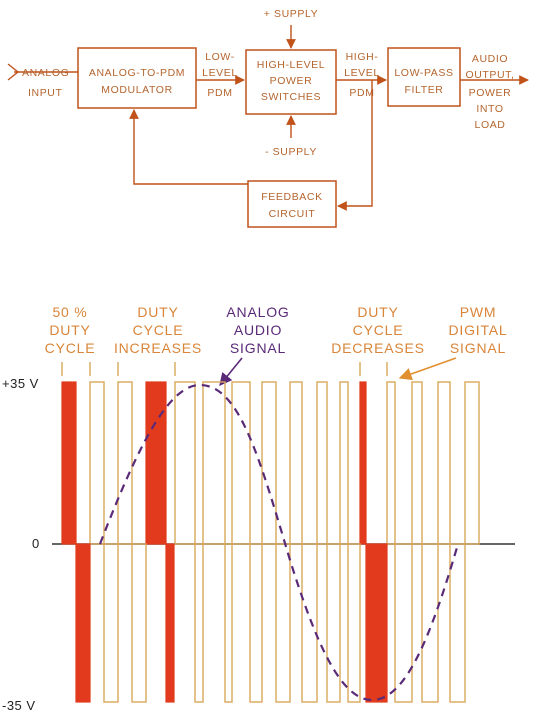 The image size is (554, 724). I want to click on high-level-label-1: HIGH-, so click(362, 57).